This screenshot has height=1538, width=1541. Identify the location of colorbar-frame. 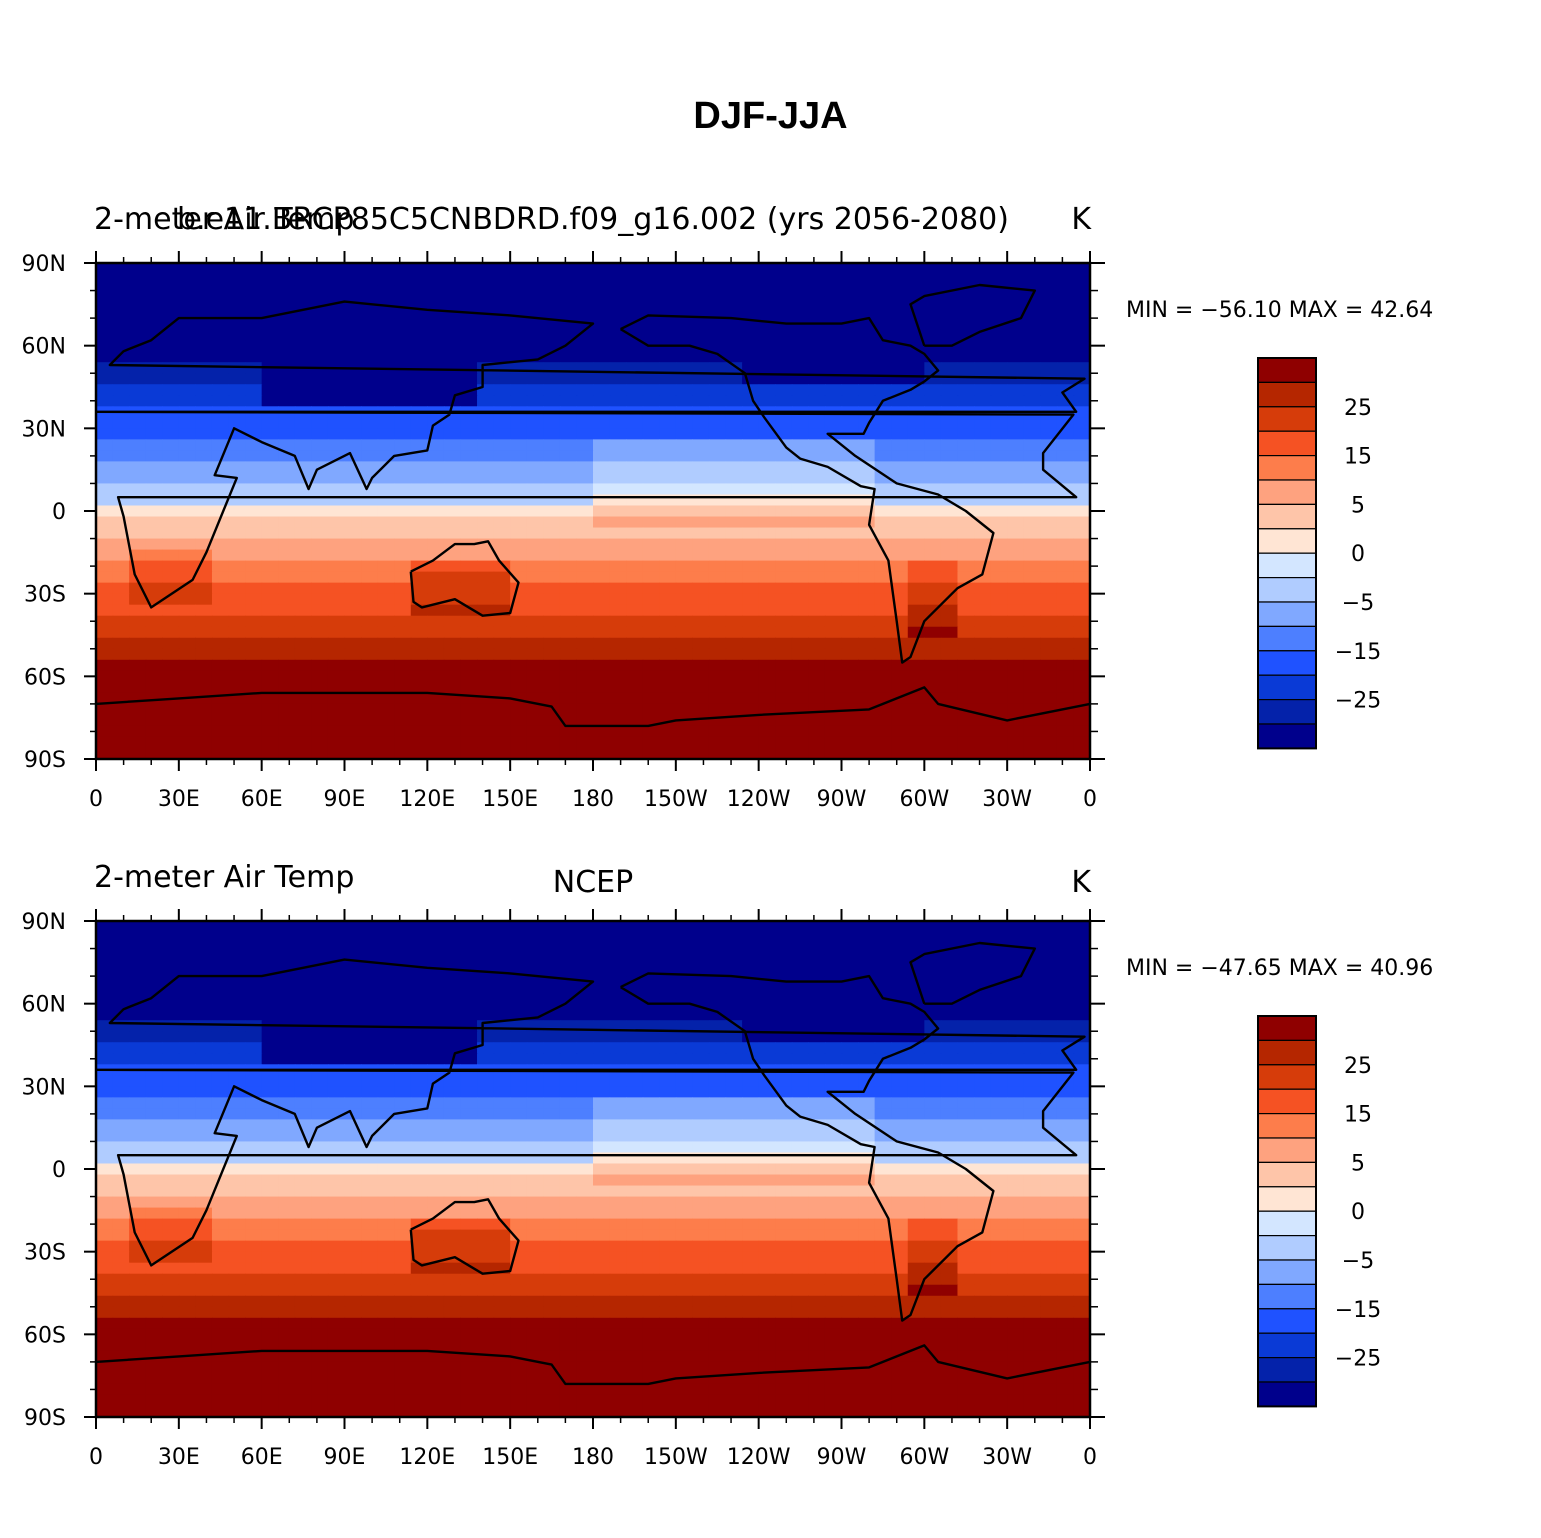
(1287, 553).